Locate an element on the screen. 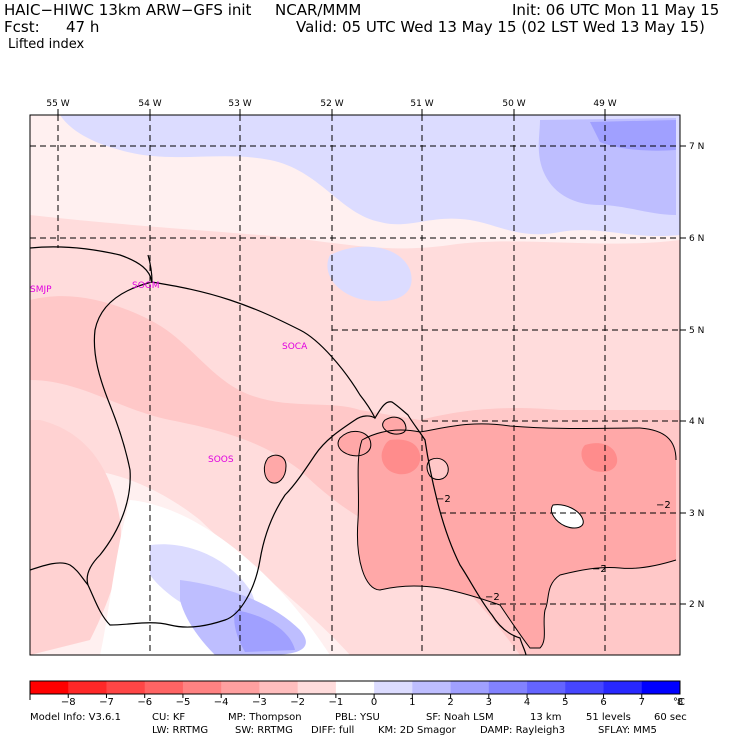 The height and width of the screenshot is (740, 740). colorbar-tick-label: −2 is located at coordinates (297, 702).